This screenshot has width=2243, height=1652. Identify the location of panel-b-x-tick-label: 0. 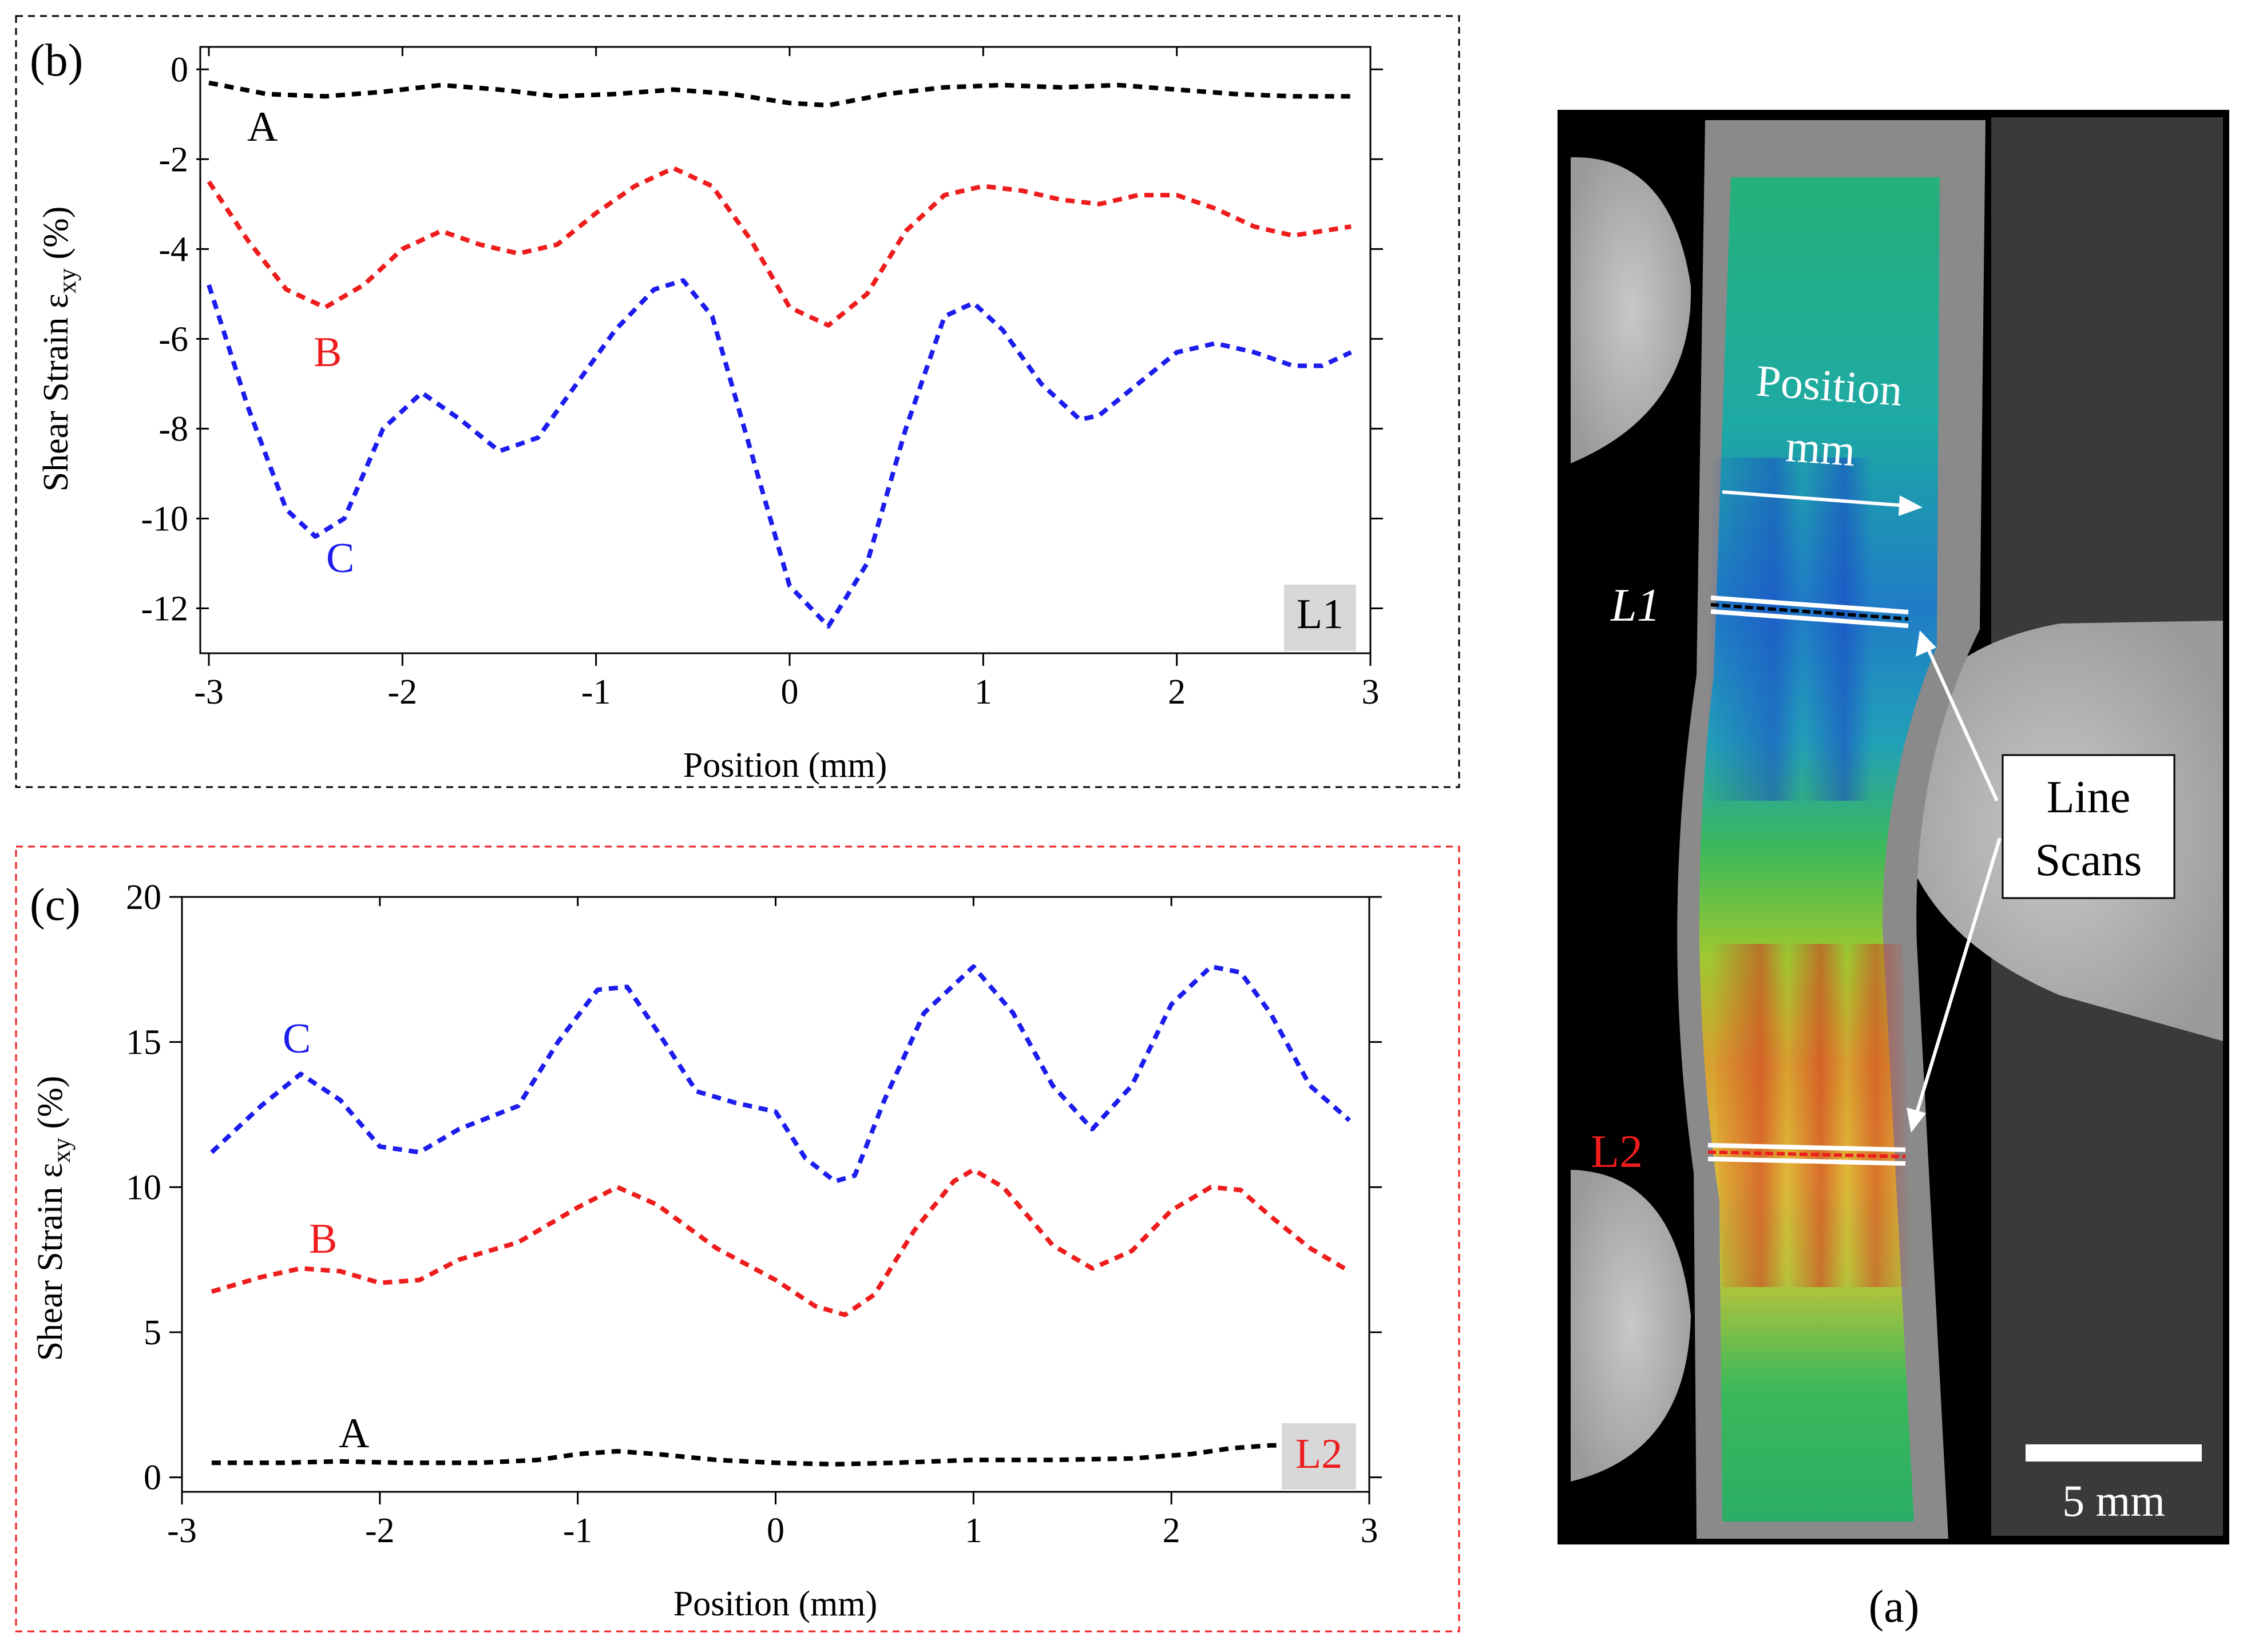
(790, 692).